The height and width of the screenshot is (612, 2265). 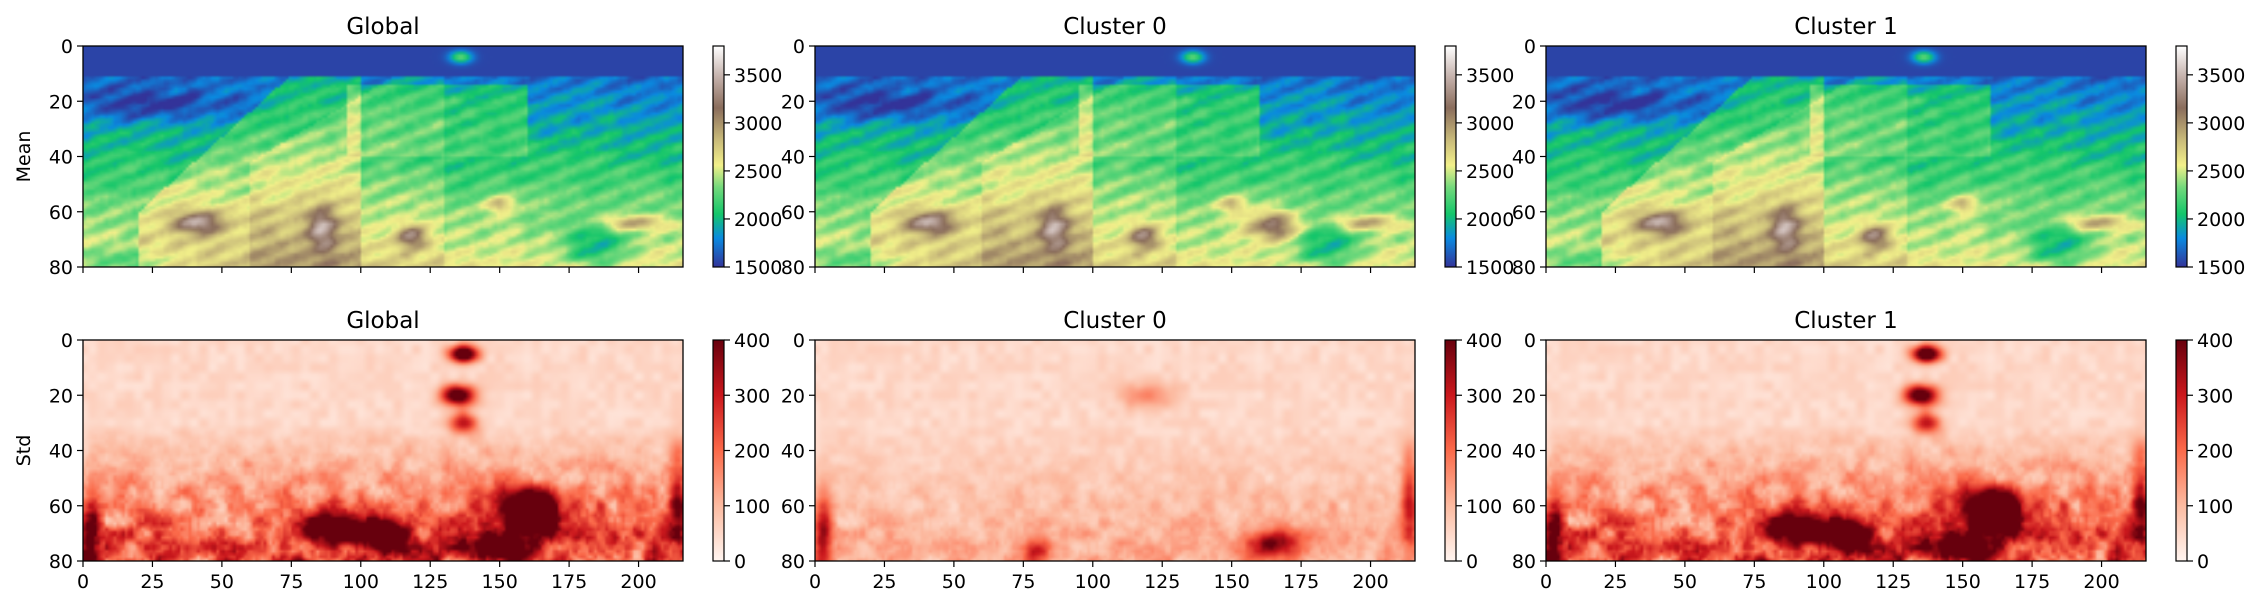 What do you see at coordinates (24, 157) in the screenshot?
I see `ylabel: Mean` at bounding box center [24, 157].